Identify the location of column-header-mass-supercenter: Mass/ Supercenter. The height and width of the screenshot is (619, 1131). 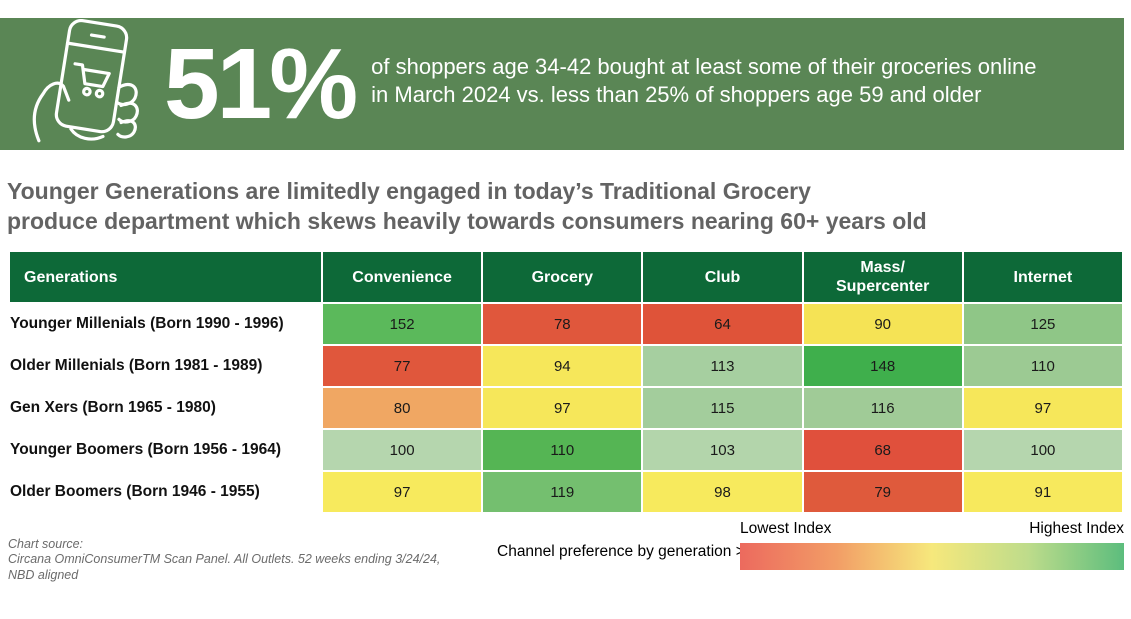
(882, 277).